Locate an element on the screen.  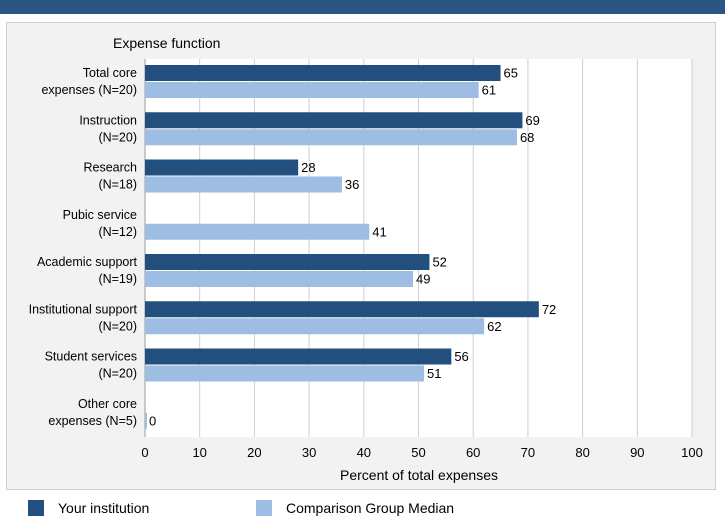
data-label: 68 is located at coordinates (527, 137).